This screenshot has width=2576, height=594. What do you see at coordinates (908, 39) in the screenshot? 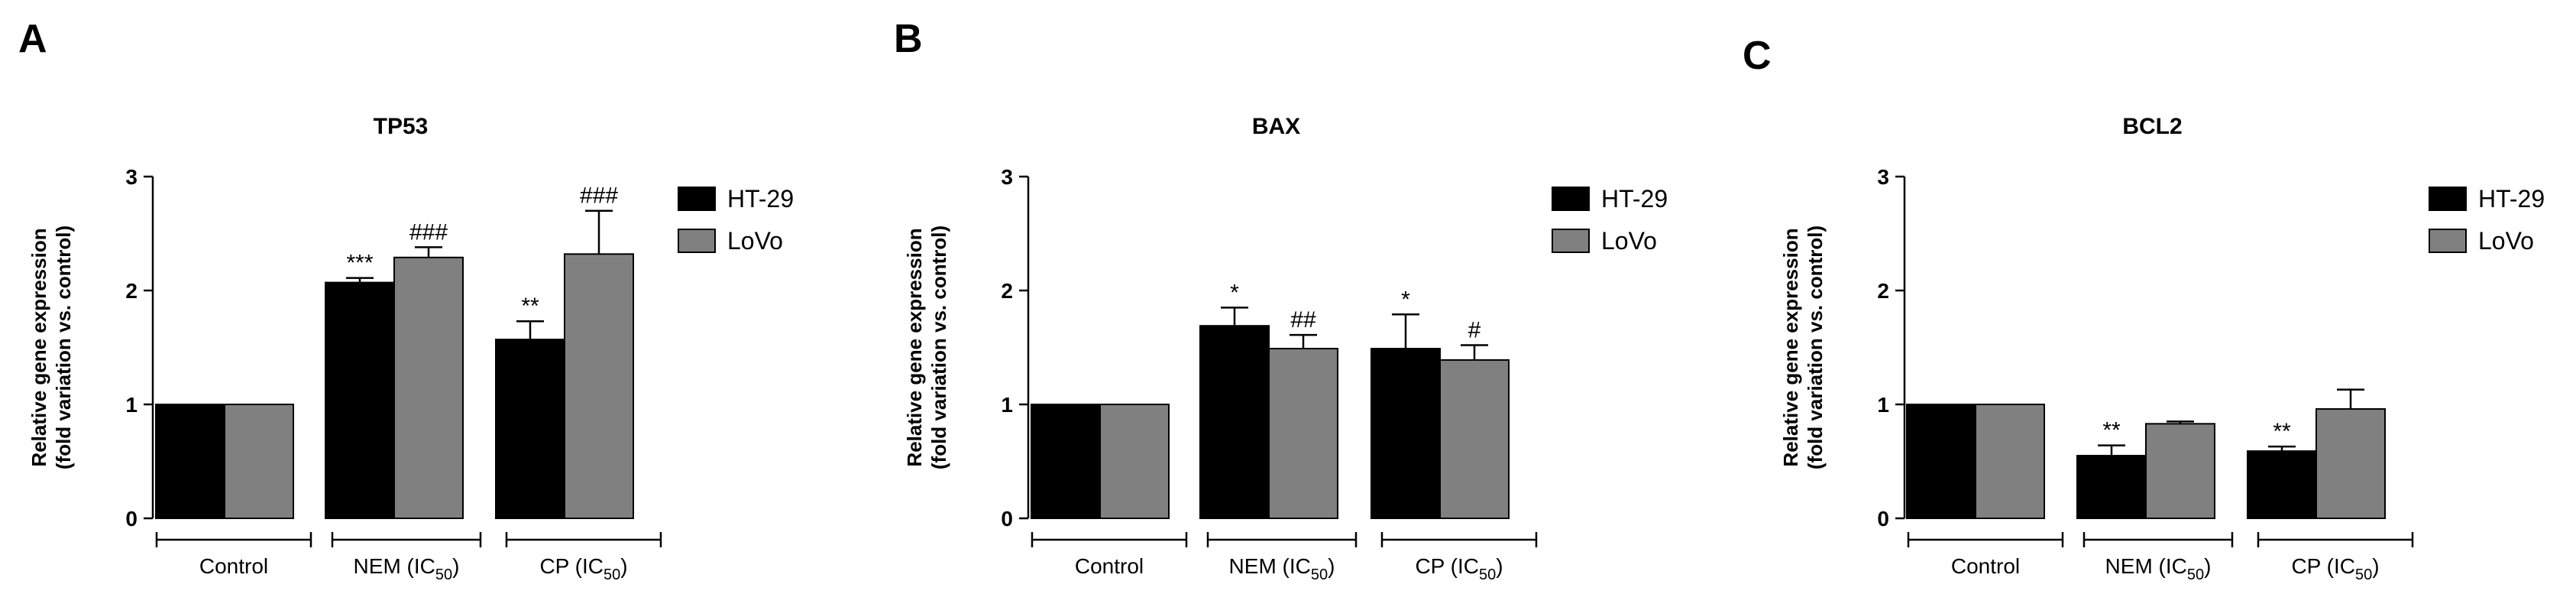
I see `panel-label: B` at bounding box center [908, 39].